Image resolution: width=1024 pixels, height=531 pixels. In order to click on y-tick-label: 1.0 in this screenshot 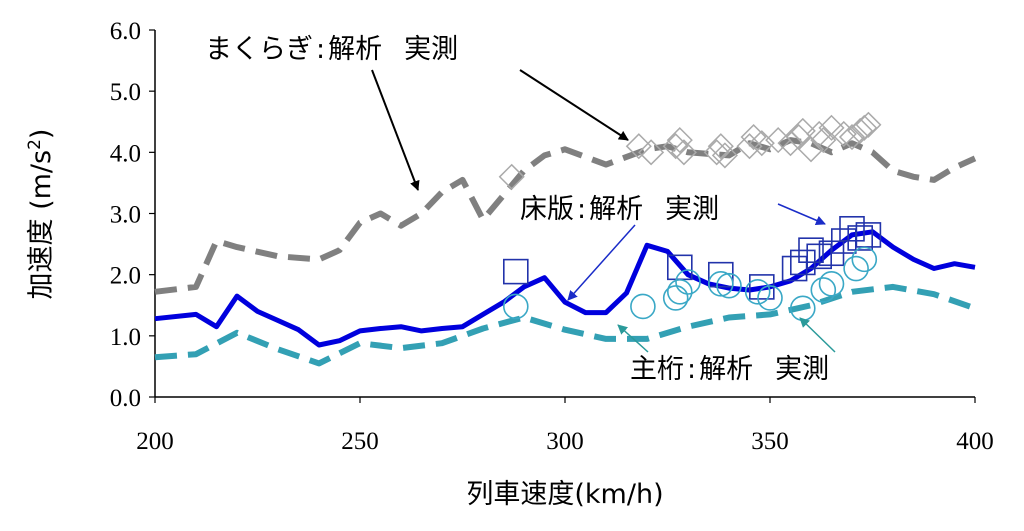, I will do `click(125, 337)`.